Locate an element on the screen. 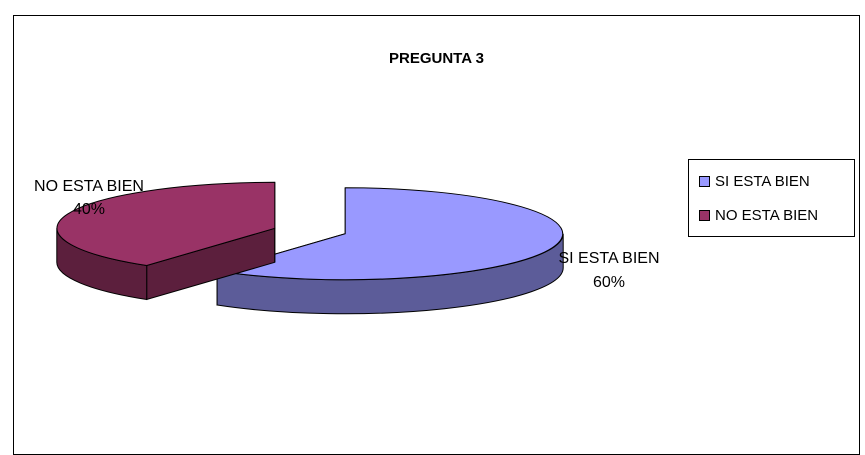 This screenshot has height=455, width=865. slice-no-top is located at coordinates (166, 224).